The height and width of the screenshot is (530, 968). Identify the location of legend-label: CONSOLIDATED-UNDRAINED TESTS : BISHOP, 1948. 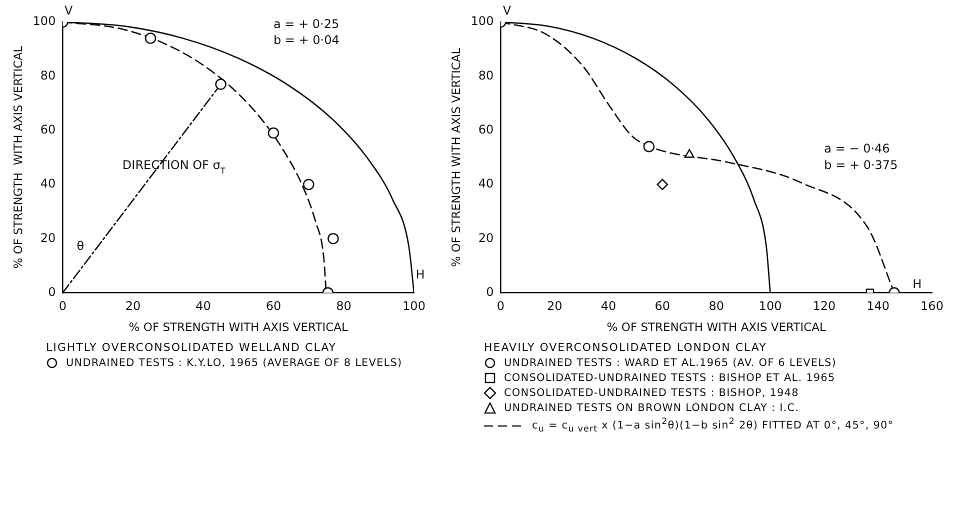
(651, 393).